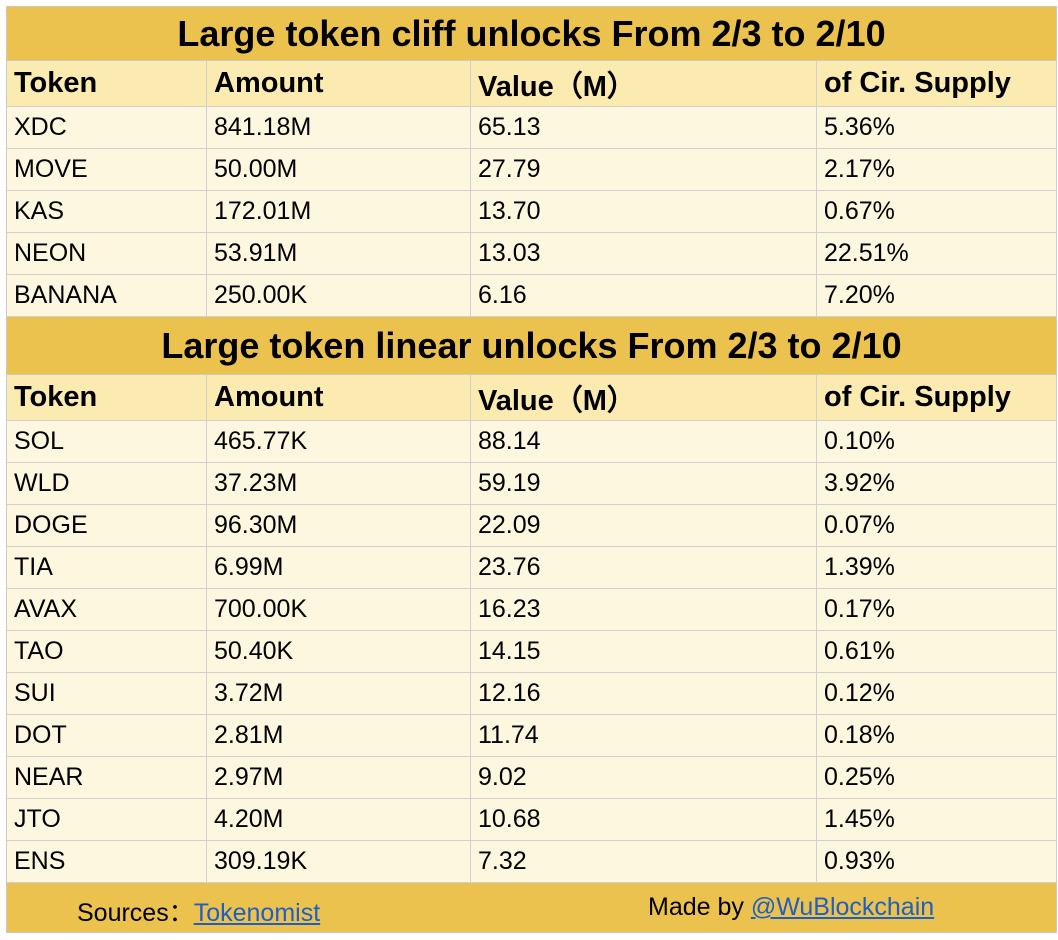 This screenshot has height=940, width=1058. I want to click on amount-cell: 3.72M, so click(339, 694).